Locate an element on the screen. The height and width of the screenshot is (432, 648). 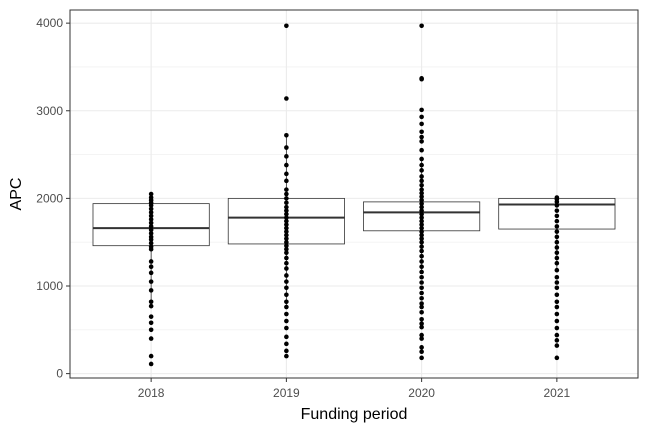
x-tick-label: 2021 is located at coordinates (557, 393).